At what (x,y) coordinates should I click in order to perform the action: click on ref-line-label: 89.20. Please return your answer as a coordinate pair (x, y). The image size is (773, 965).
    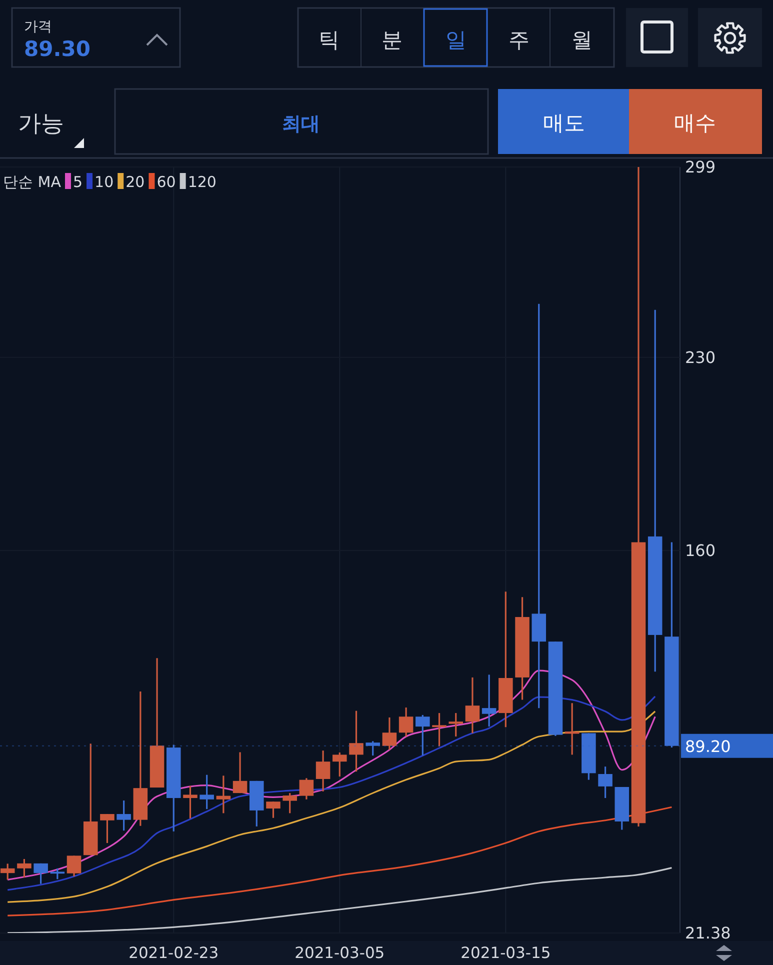
    Looking at the image, I should click on (708, 746).